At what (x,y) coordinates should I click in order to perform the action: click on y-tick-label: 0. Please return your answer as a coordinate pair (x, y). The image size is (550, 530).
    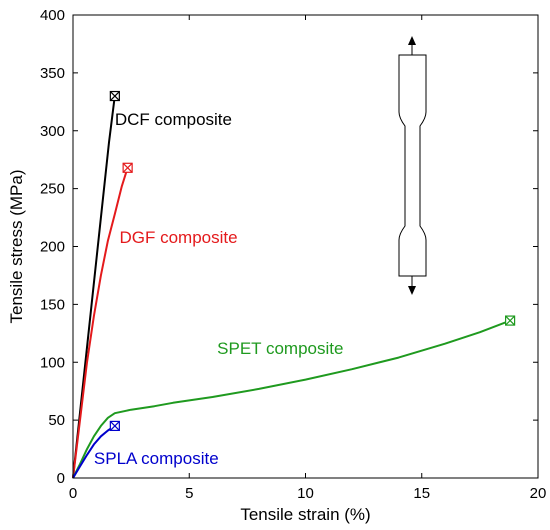
    Looking at the image, I should click on (61, 478).